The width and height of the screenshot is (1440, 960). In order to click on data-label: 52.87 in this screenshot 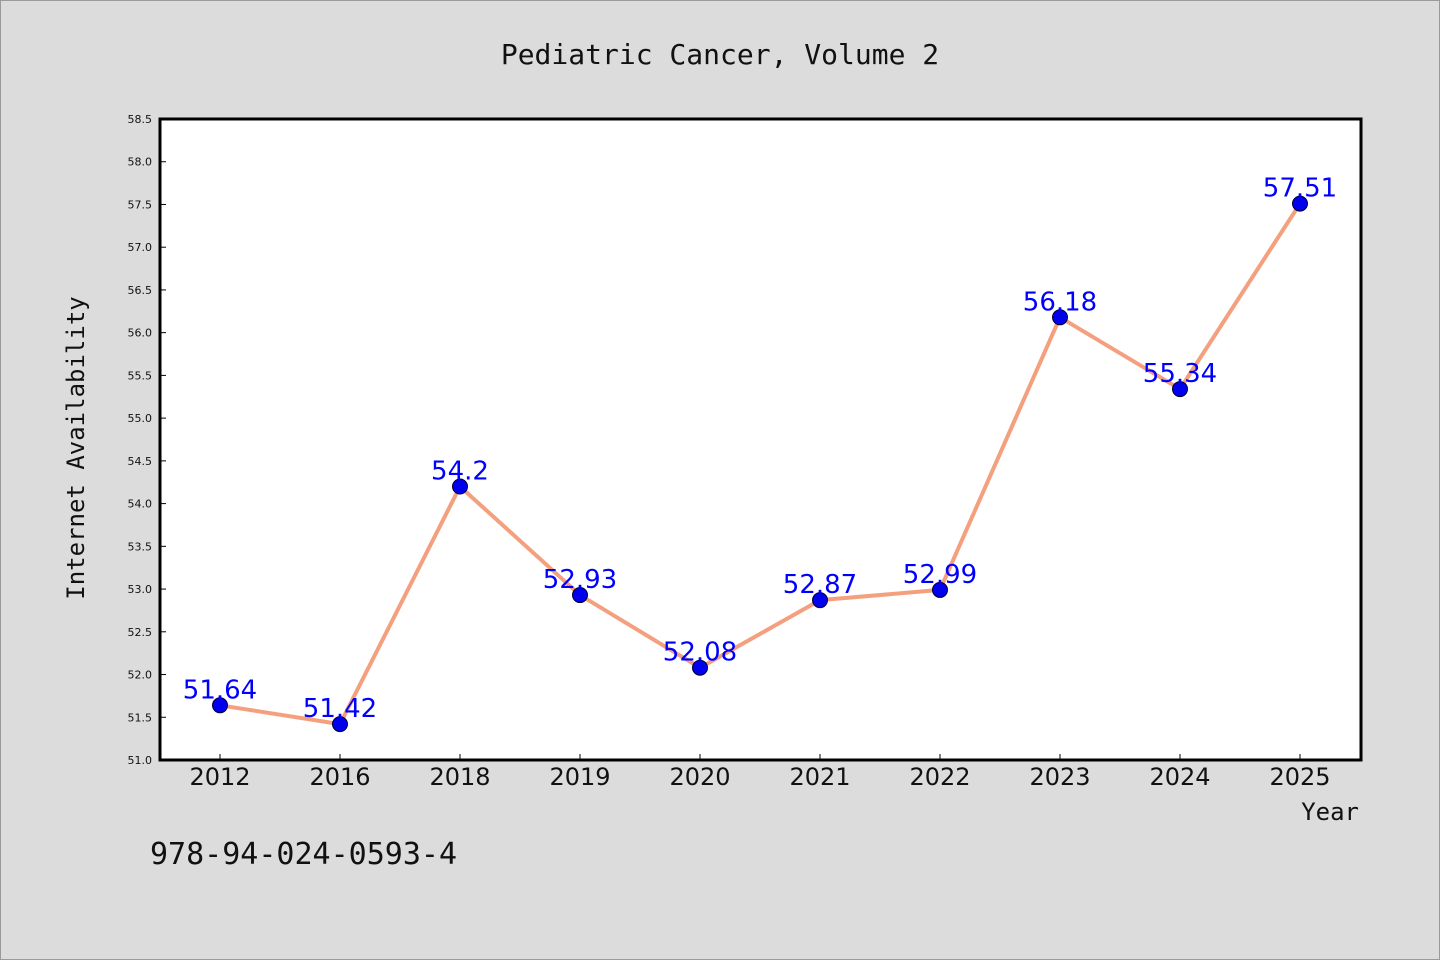, I will do `click(820, 585)`.